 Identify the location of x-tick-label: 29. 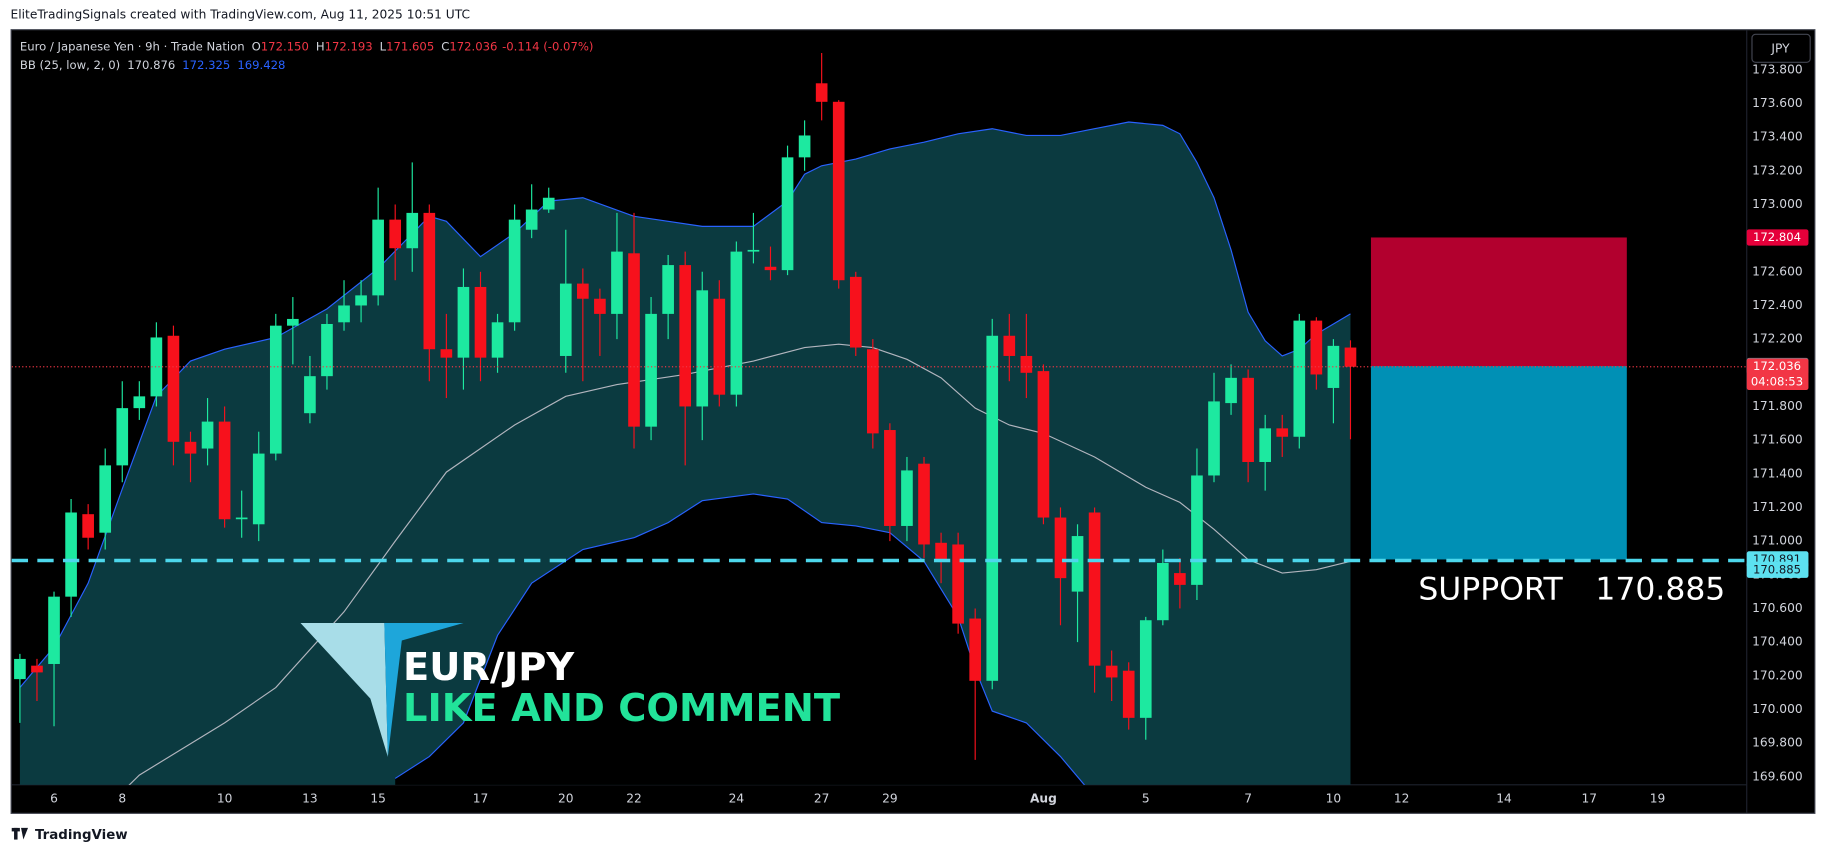
(890, 798).